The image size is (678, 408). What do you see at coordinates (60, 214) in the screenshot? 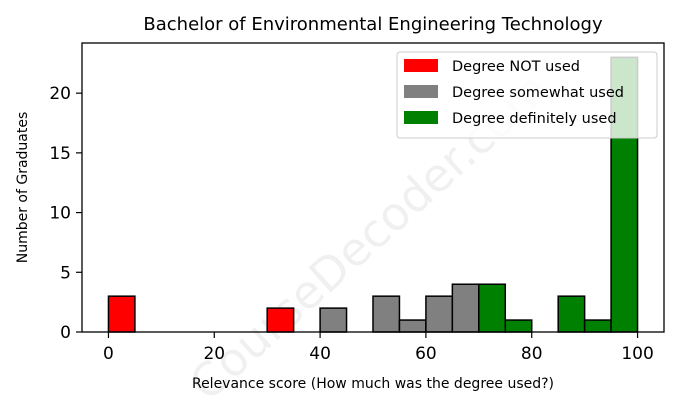
I see `y-tick-label: 10` at bounding box center [60, 214].